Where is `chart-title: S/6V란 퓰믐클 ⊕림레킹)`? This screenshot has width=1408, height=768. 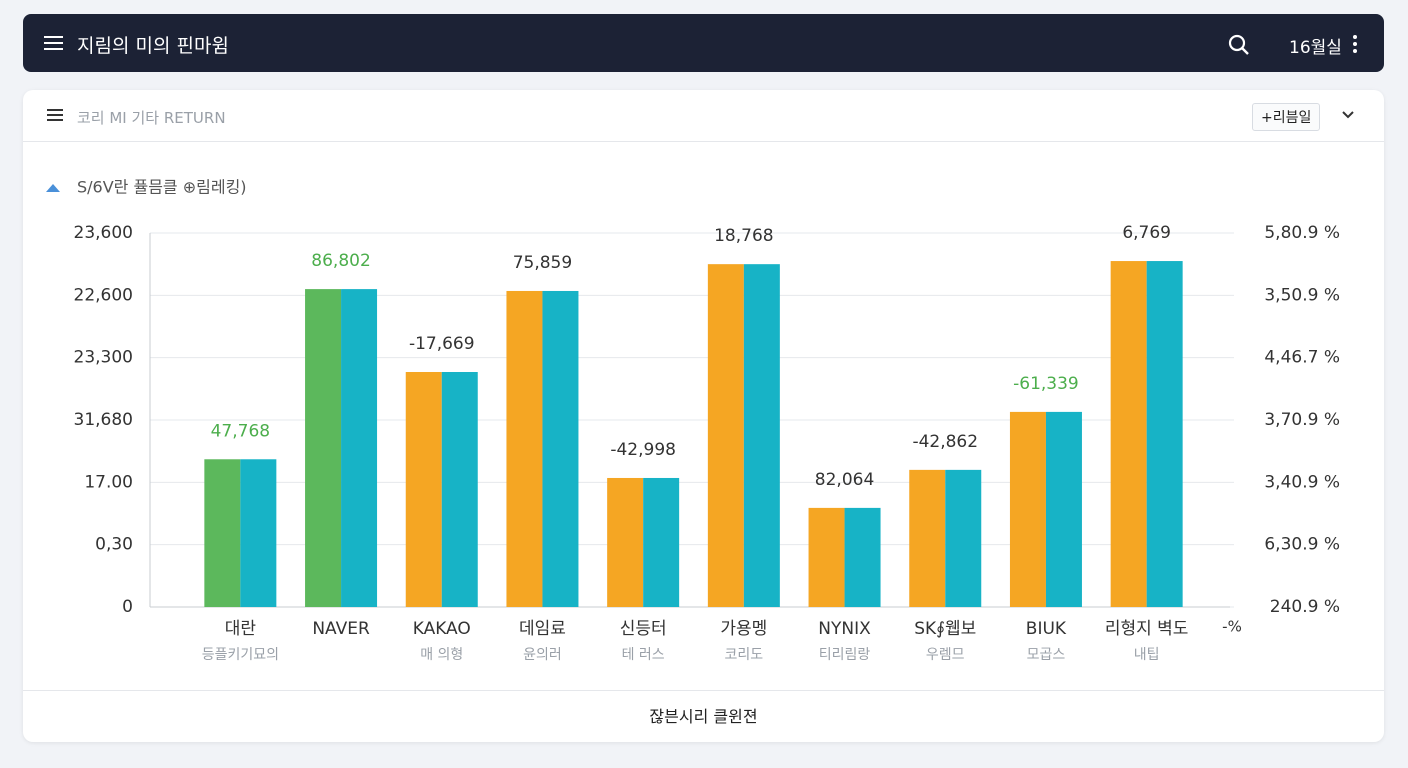 chart-title: S/6V란 퓰믐클 ⊕림레킹) is located at coordinates (162, 187).